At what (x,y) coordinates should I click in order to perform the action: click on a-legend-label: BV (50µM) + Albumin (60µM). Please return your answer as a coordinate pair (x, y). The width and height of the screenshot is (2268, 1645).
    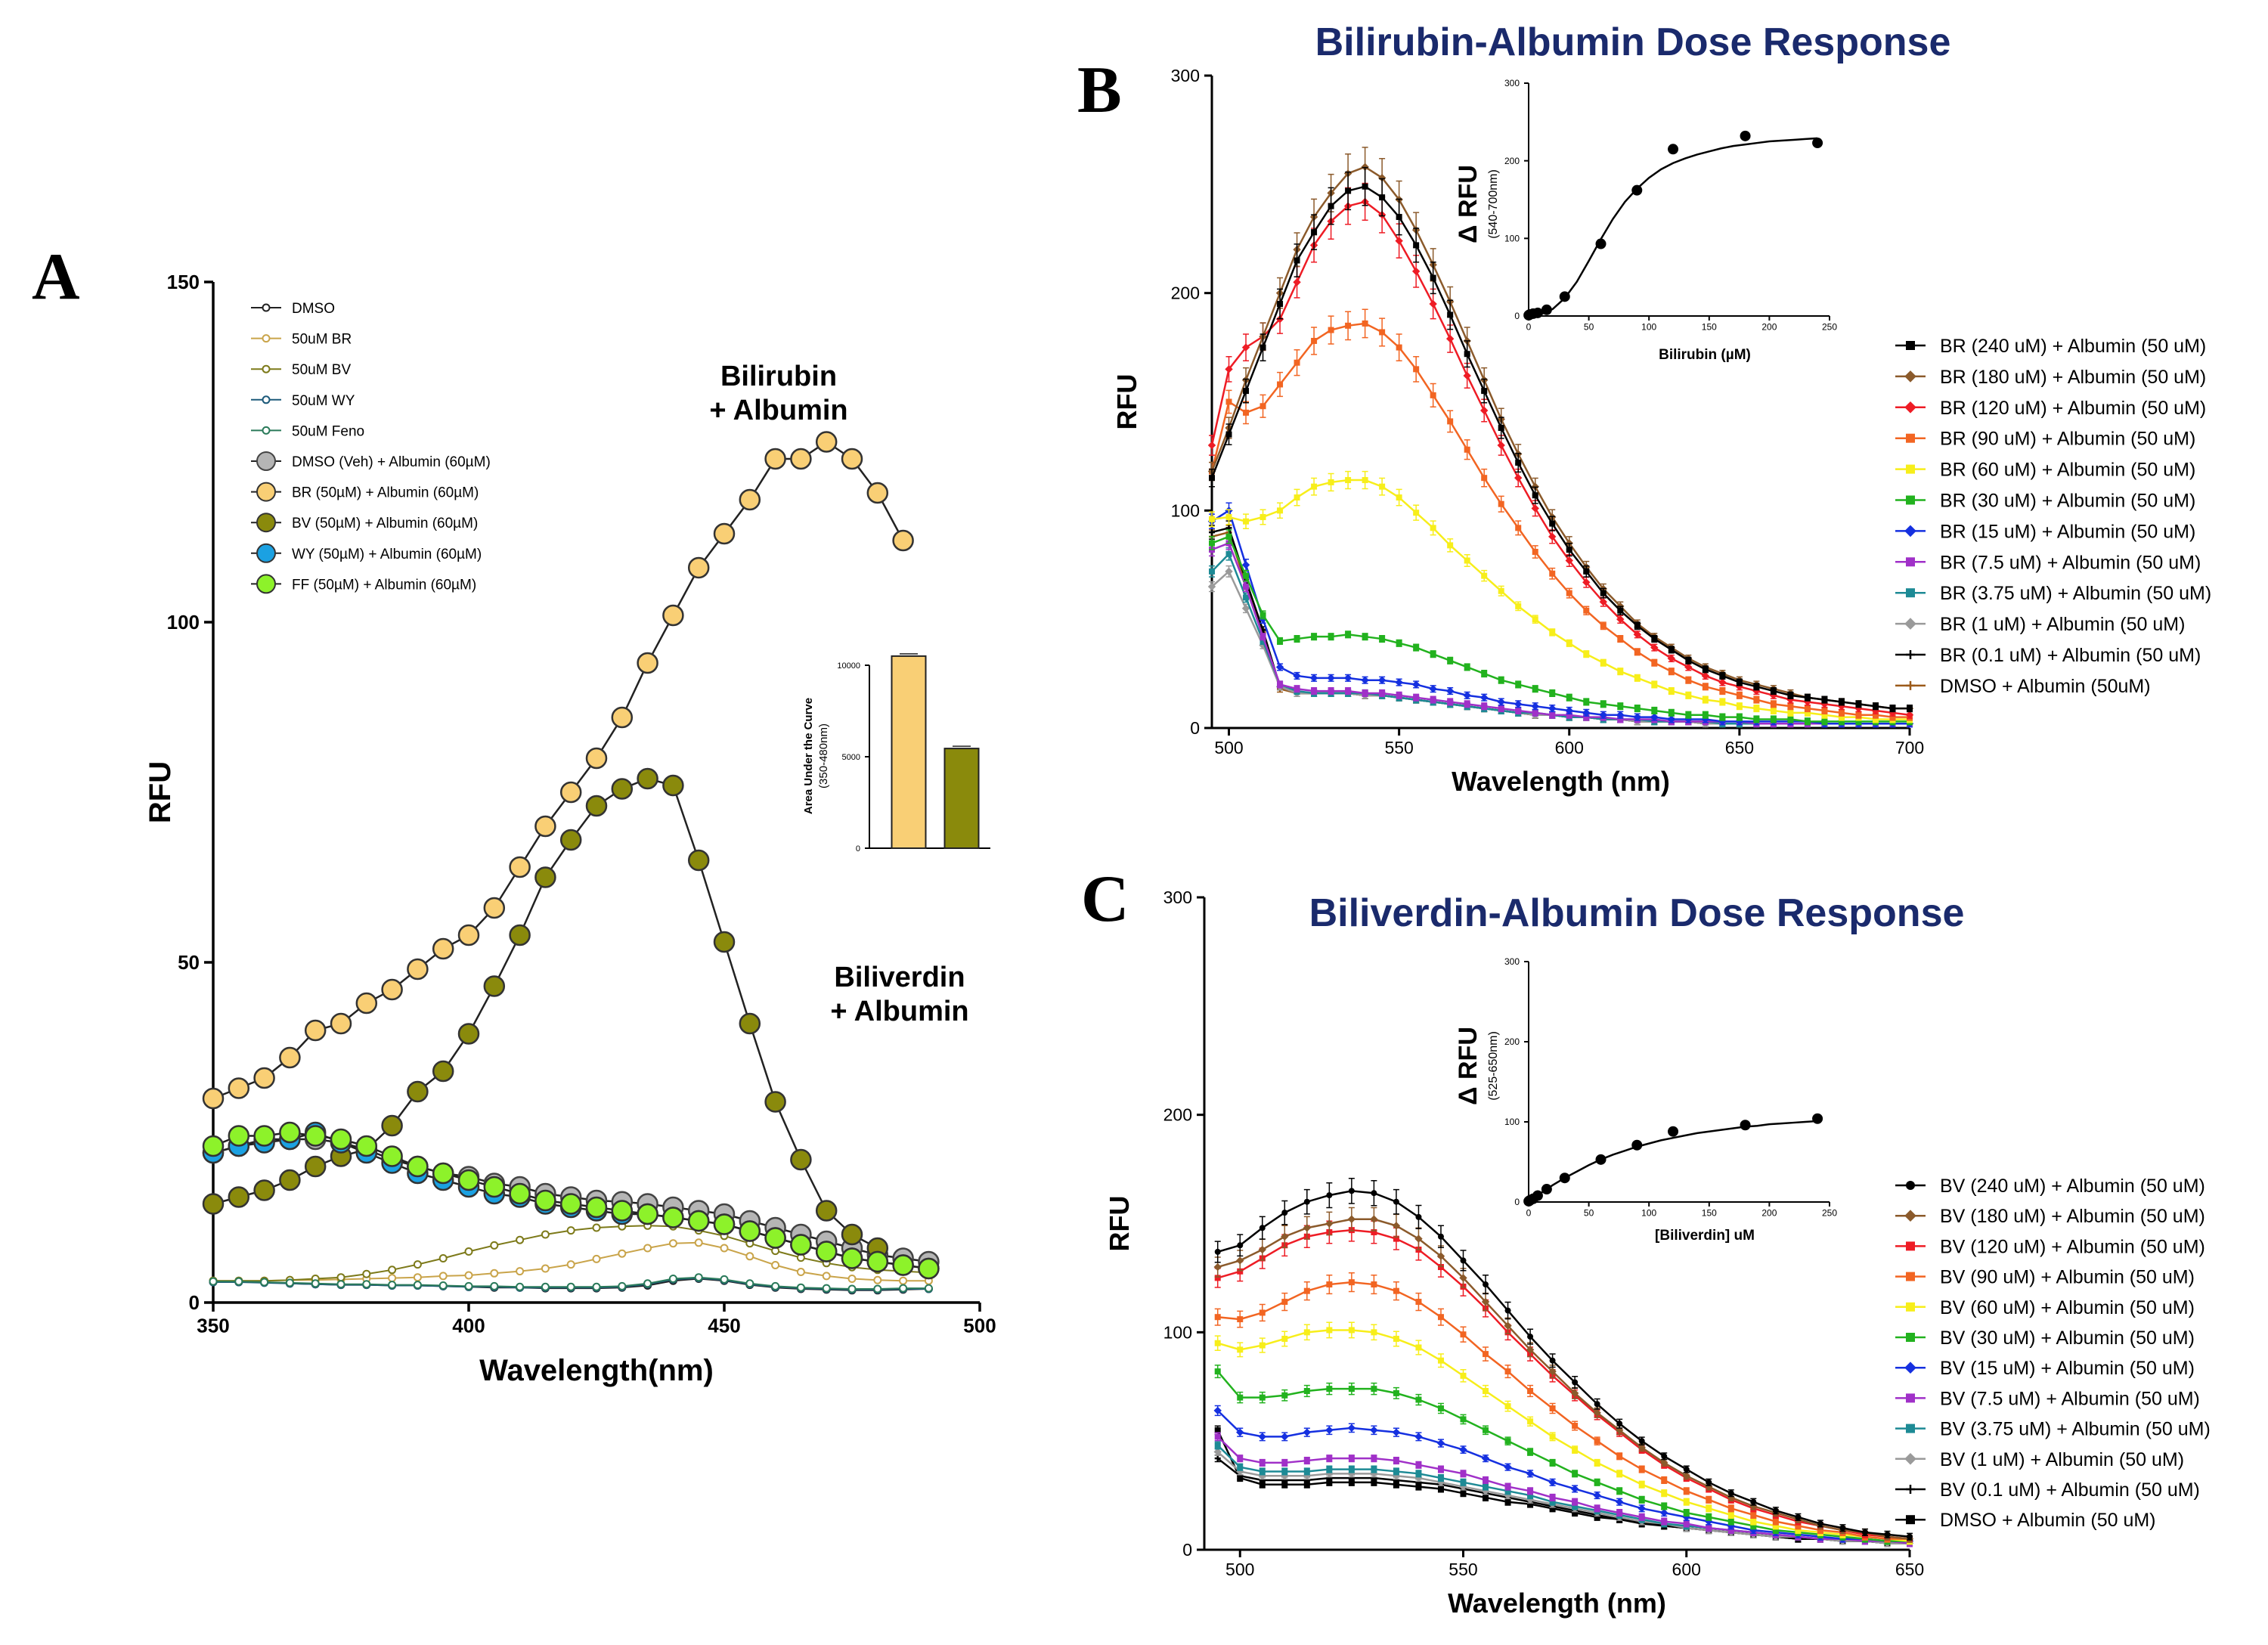
    Looking at the image, I should click on (385, 523).